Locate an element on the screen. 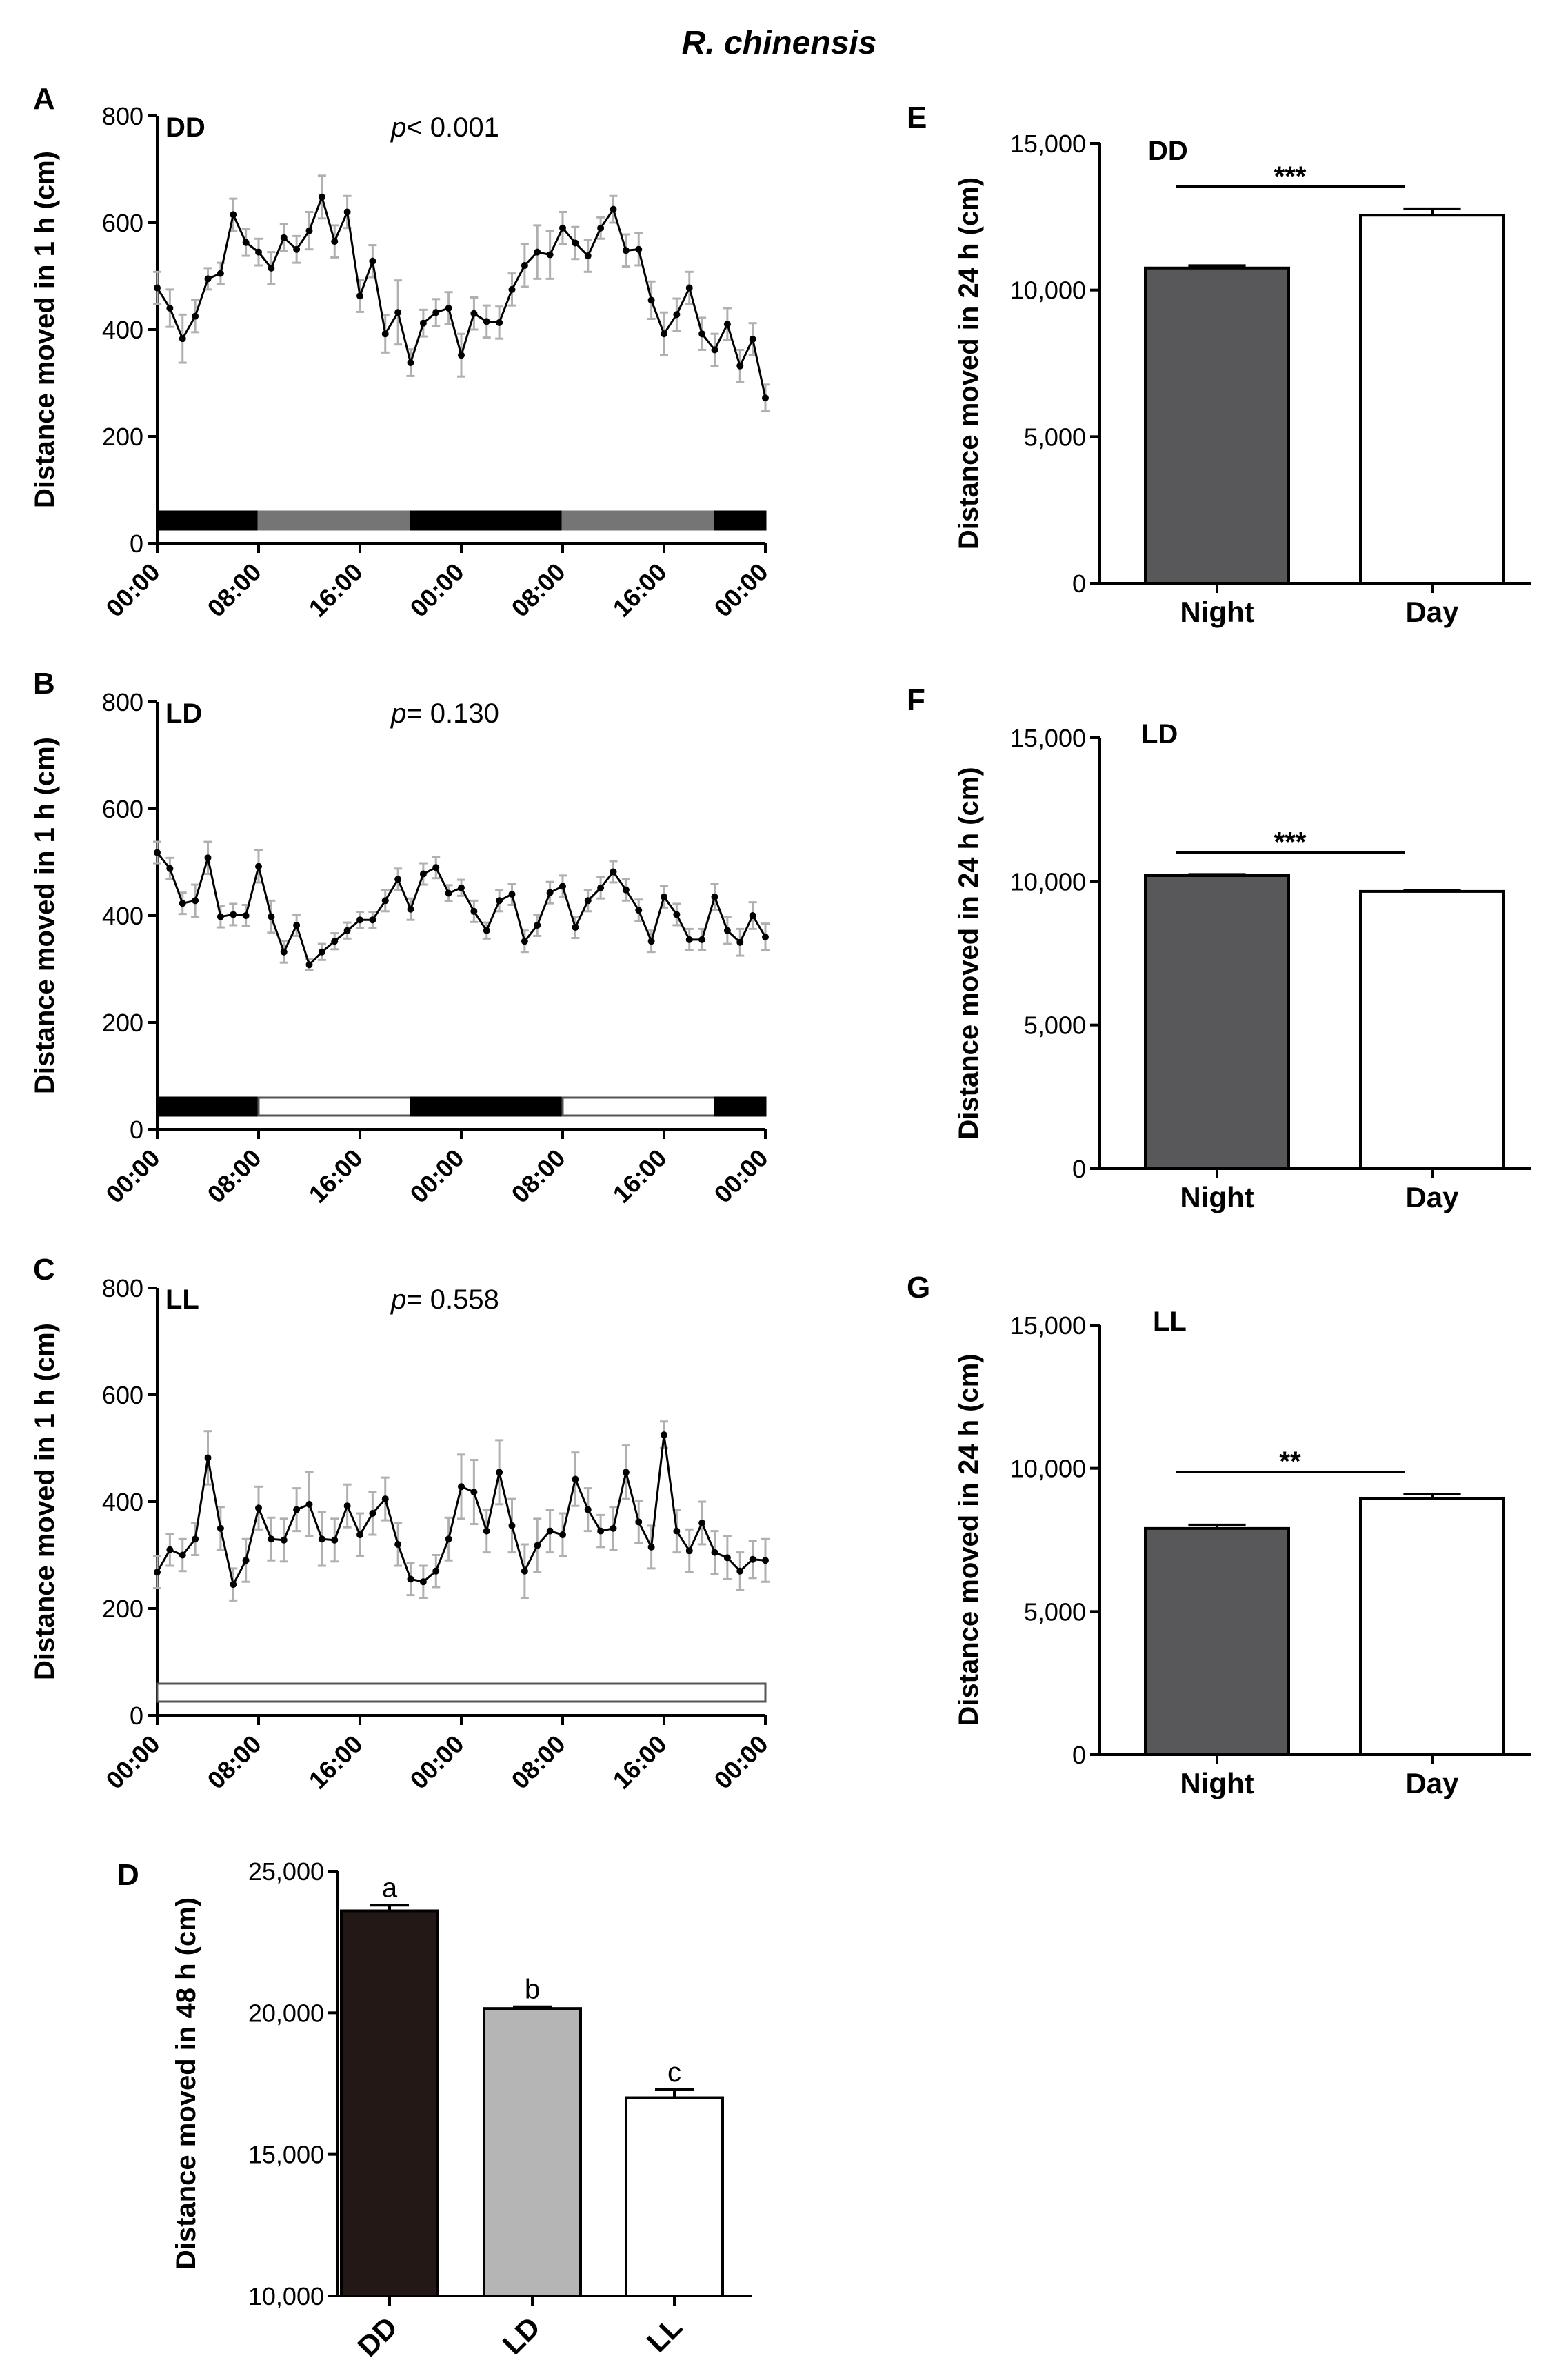 The image size is (1559, 2380). x-tick-label: Day is located at coordinates (1432, 1197).